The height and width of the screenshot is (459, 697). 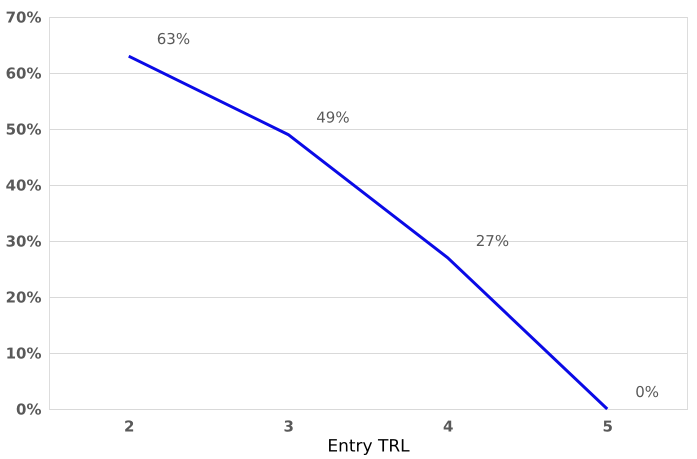 I want to click on y-tick-label: 20%, so click(x=24, y=297).